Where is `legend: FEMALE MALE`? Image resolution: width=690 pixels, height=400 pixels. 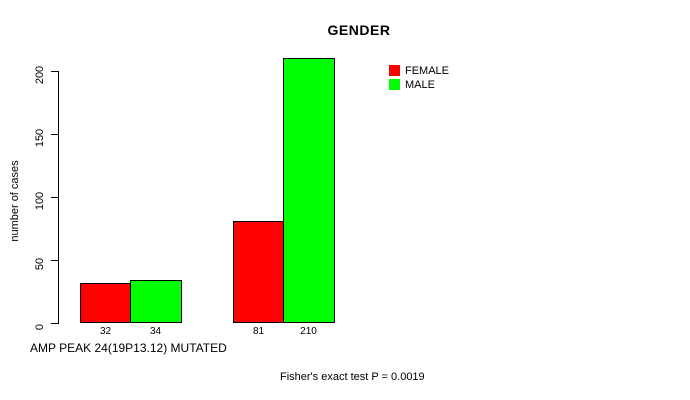
legend: FEMALE MALE is located at coordinates (419, 78).